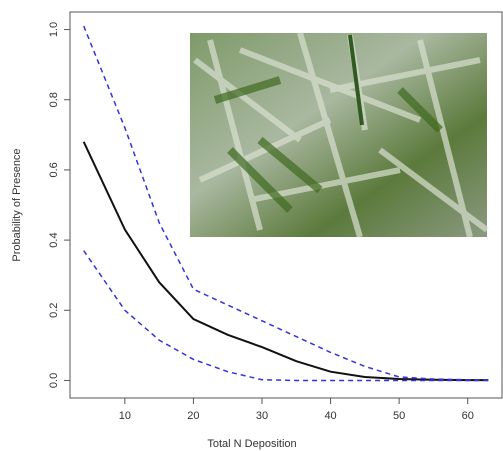 The image size is (503, 451). Describe the element at coordinates (54, 310) in the screenshot. I see `y-tick-label: 0.2` at that location.